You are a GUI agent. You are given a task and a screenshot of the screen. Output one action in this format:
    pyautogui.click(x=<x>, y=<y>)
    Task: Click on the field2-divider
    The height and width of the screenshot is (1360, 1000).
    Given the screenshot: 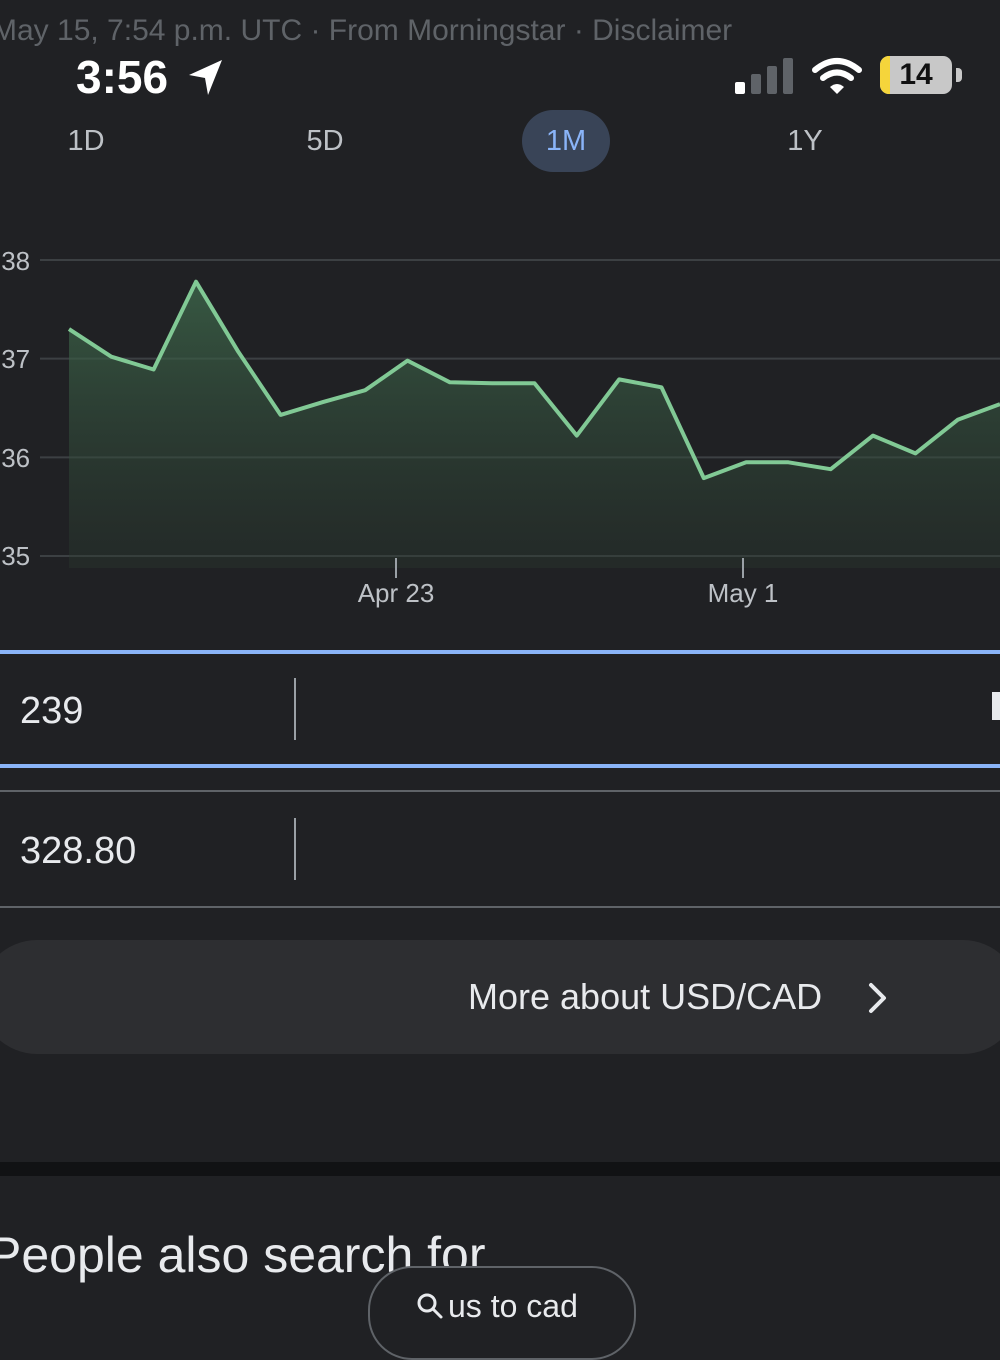 What is the action you would take?
    pyautogui.click(x=295, y=849)
    